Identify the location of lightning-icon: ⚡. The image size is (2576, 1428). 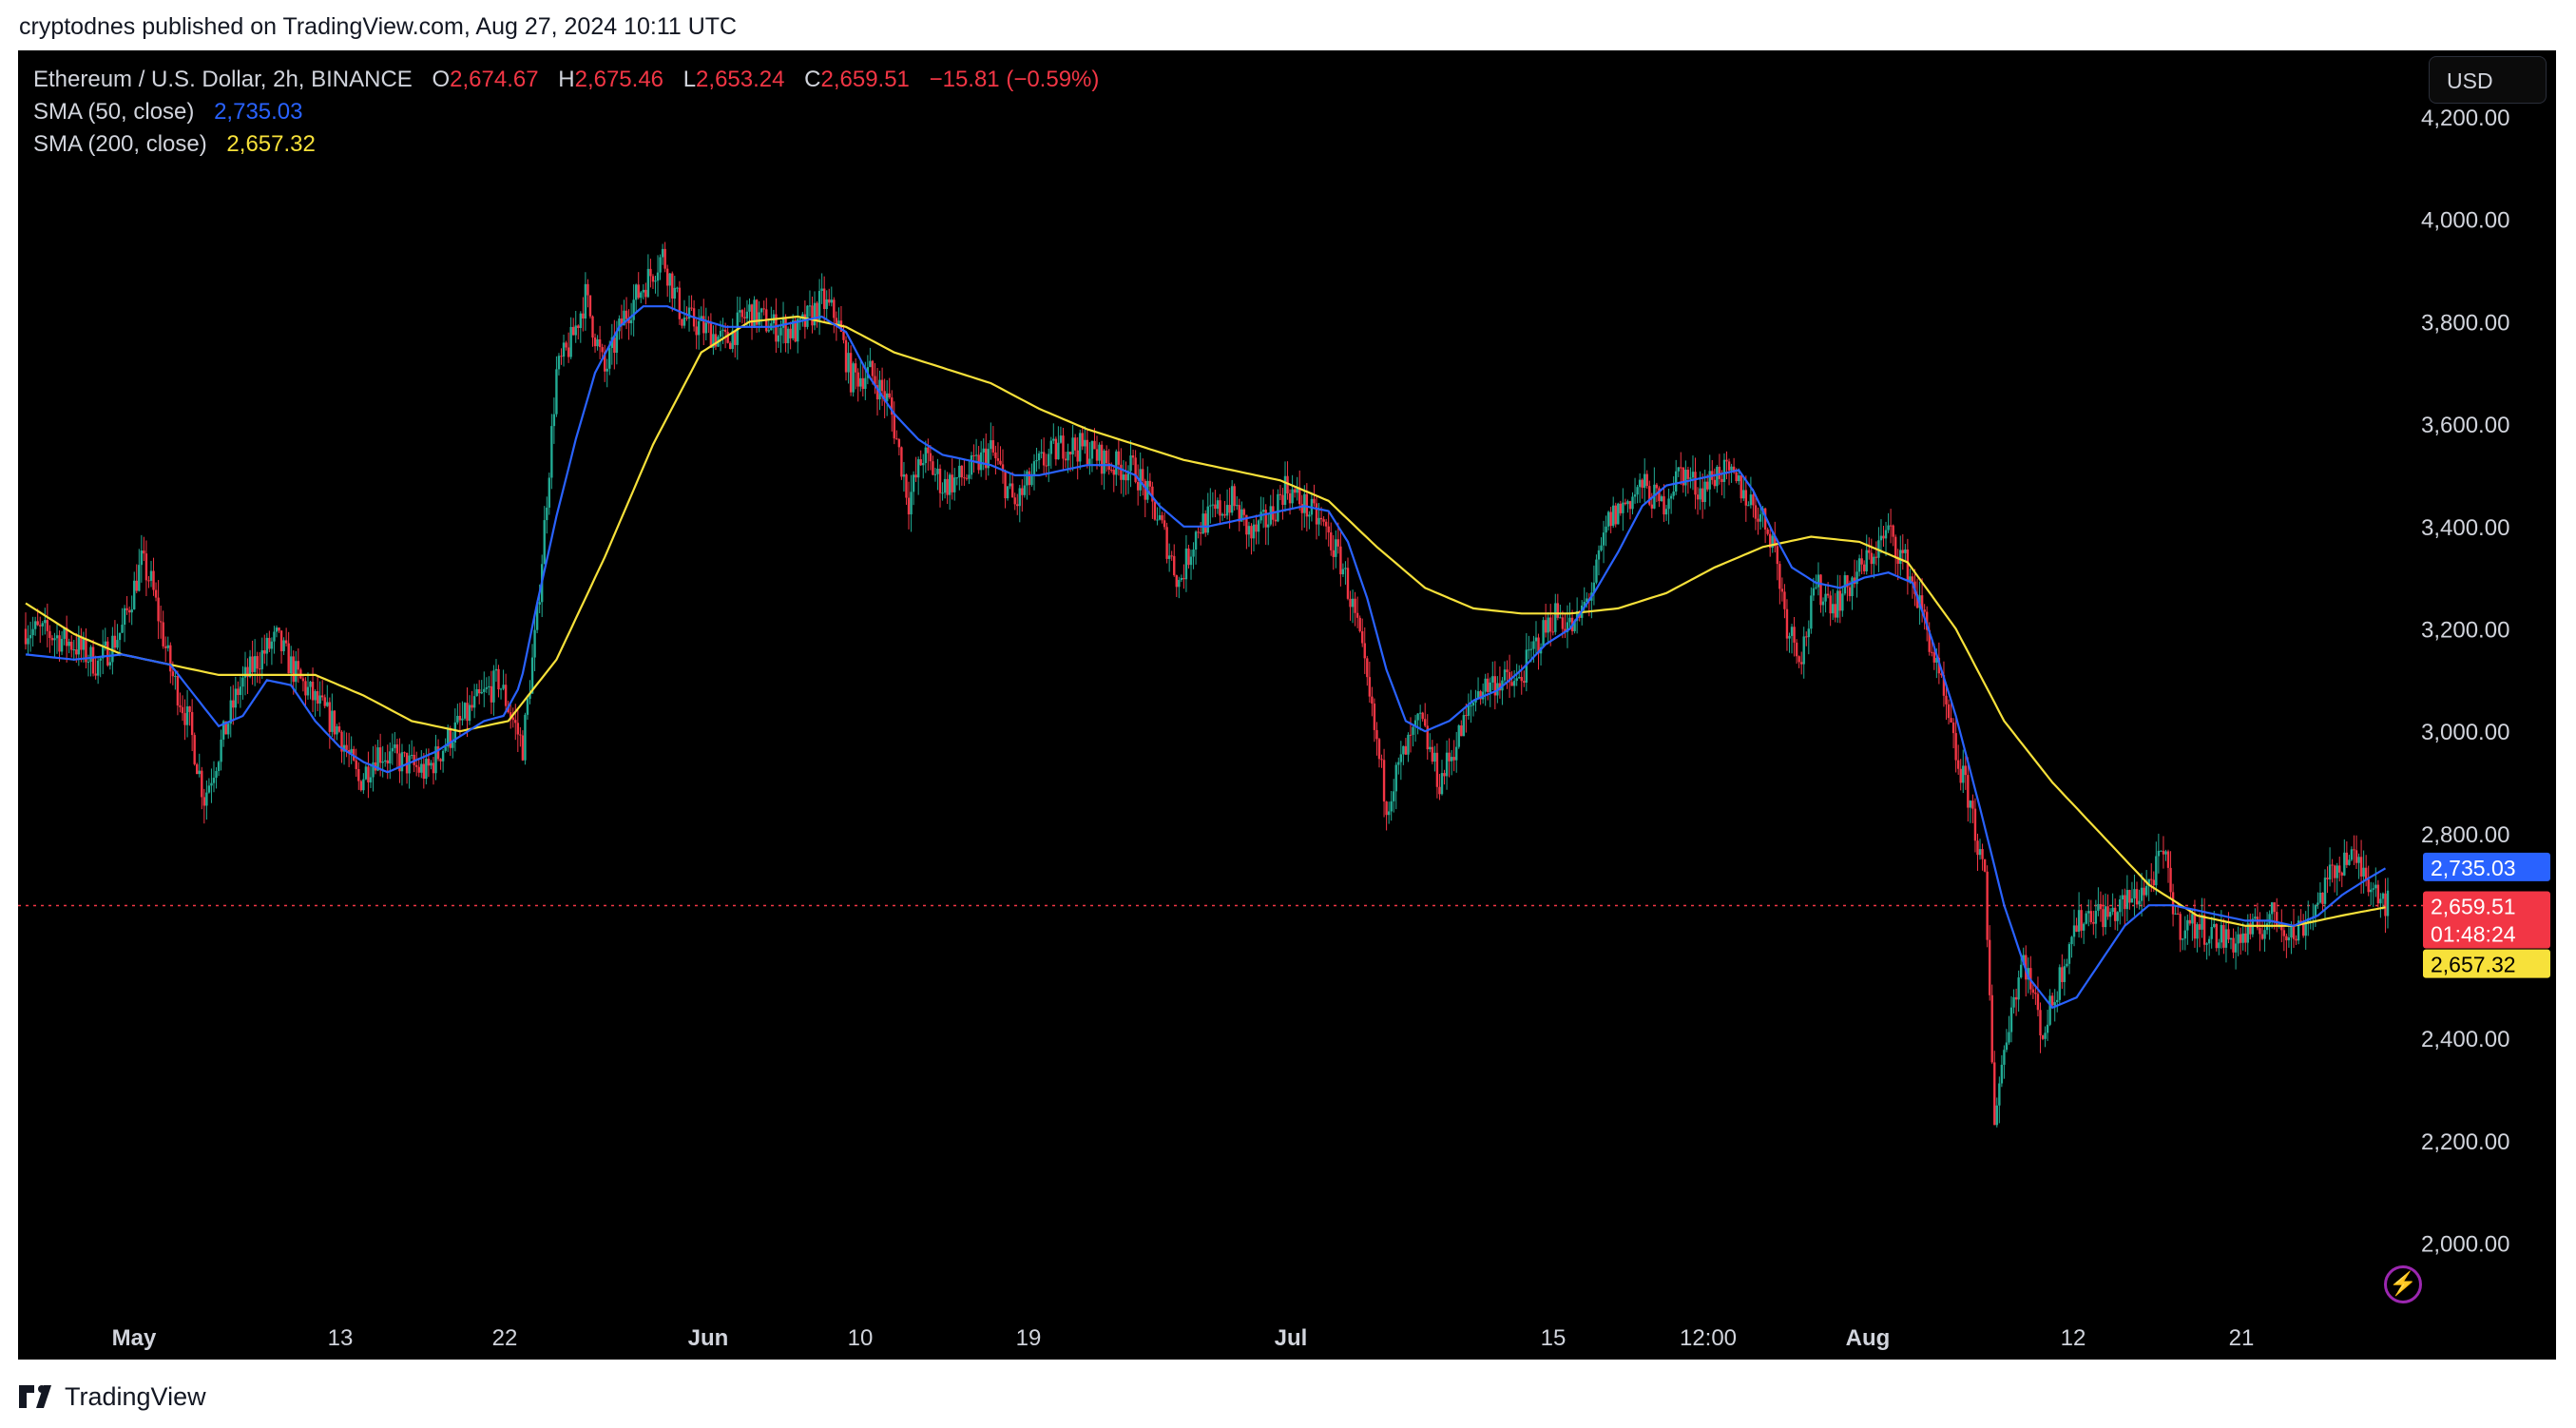
(2403, 1284).